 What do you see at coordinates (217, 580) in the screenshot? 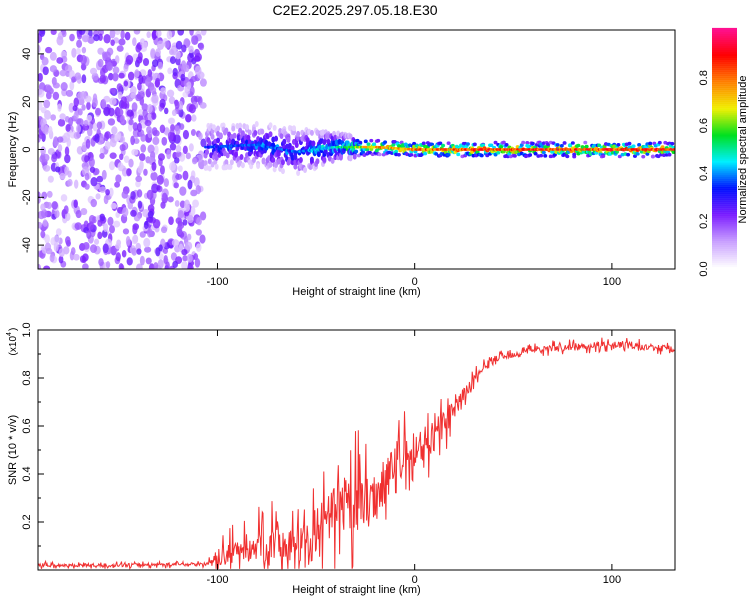
I see `x-tick-label: -100` at bounding box center [217, 580].